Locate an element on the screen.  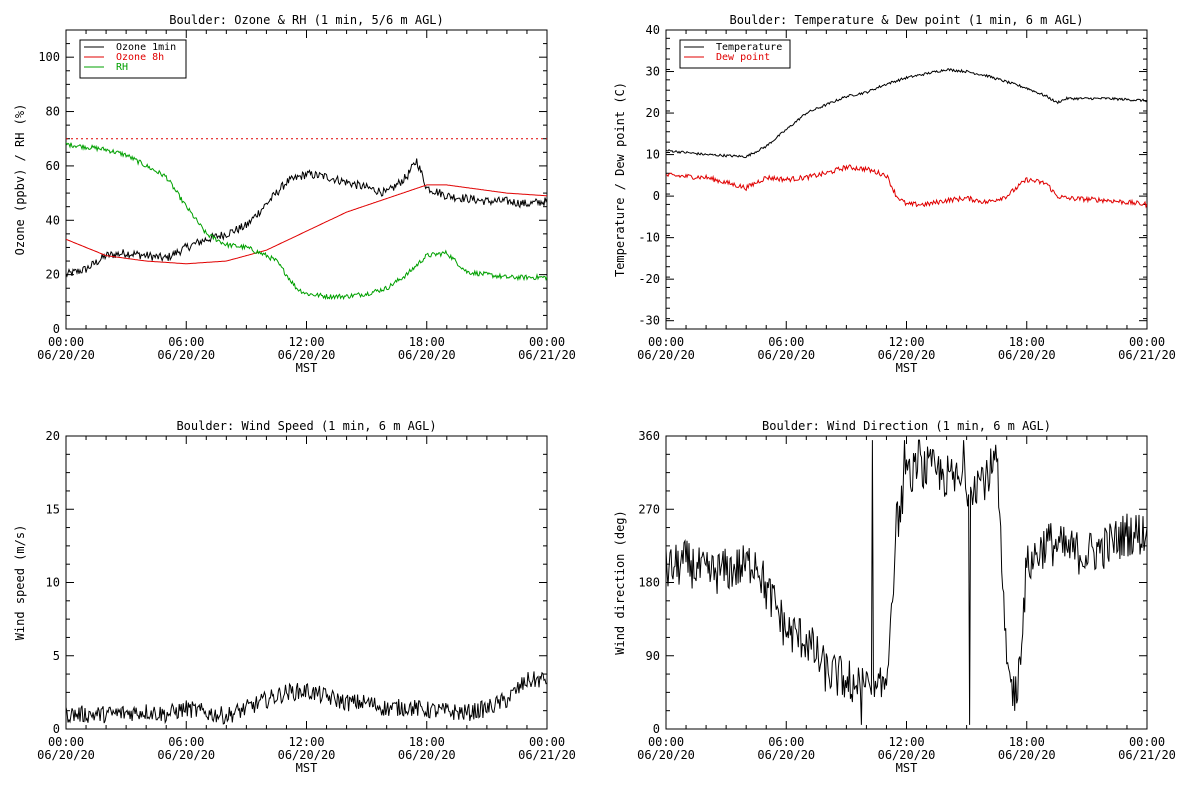
y-tick-label: 90 is located at coordinates (653, 656).